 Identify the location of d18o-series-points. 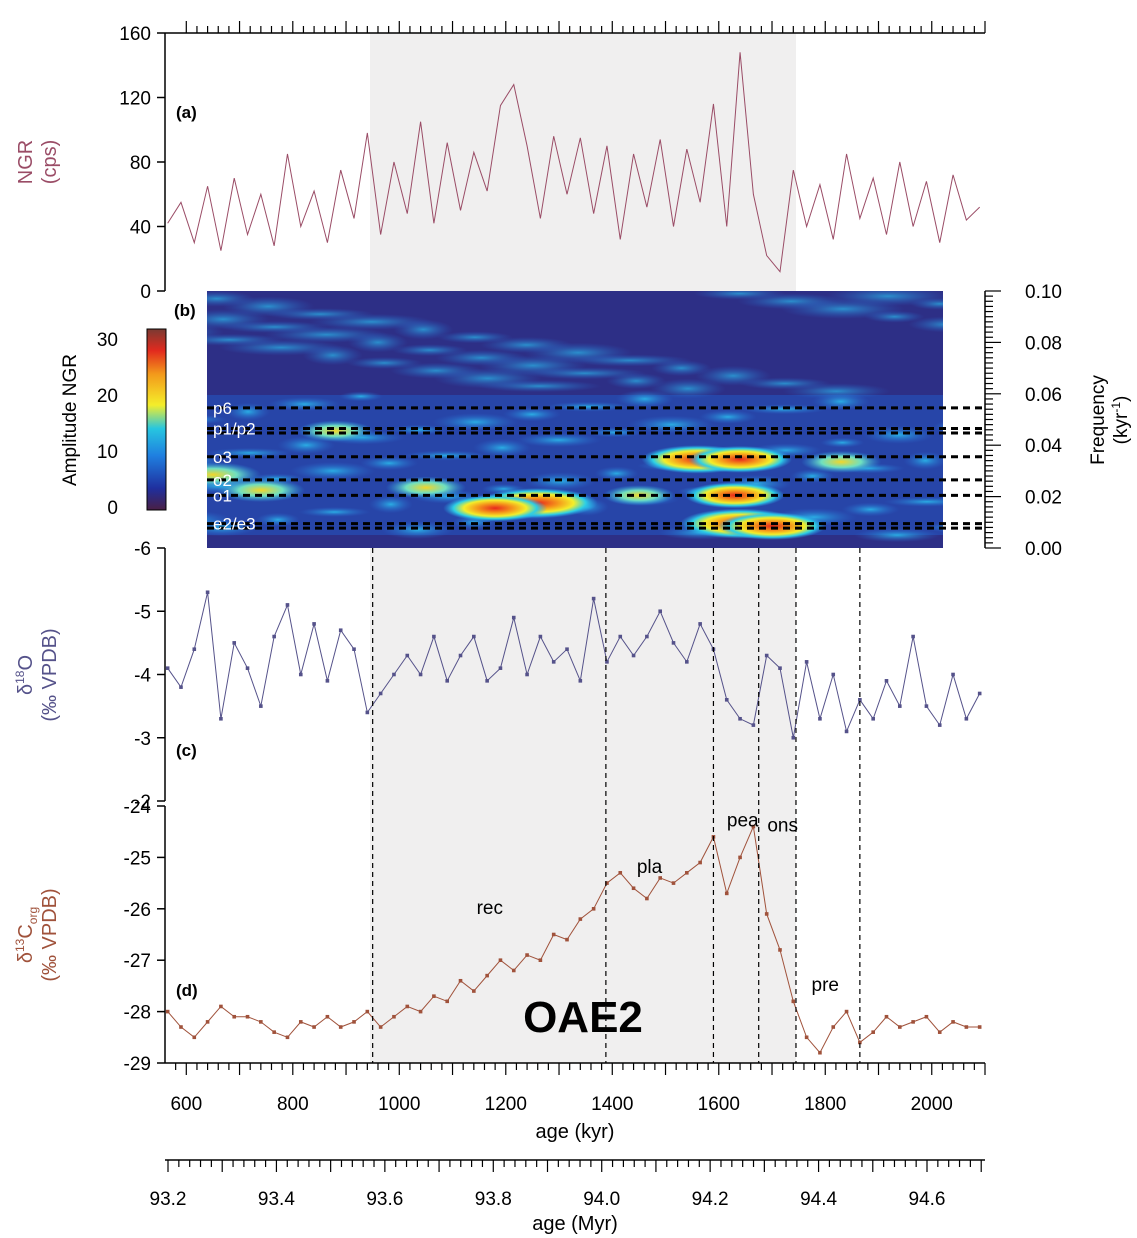
(573, 665).